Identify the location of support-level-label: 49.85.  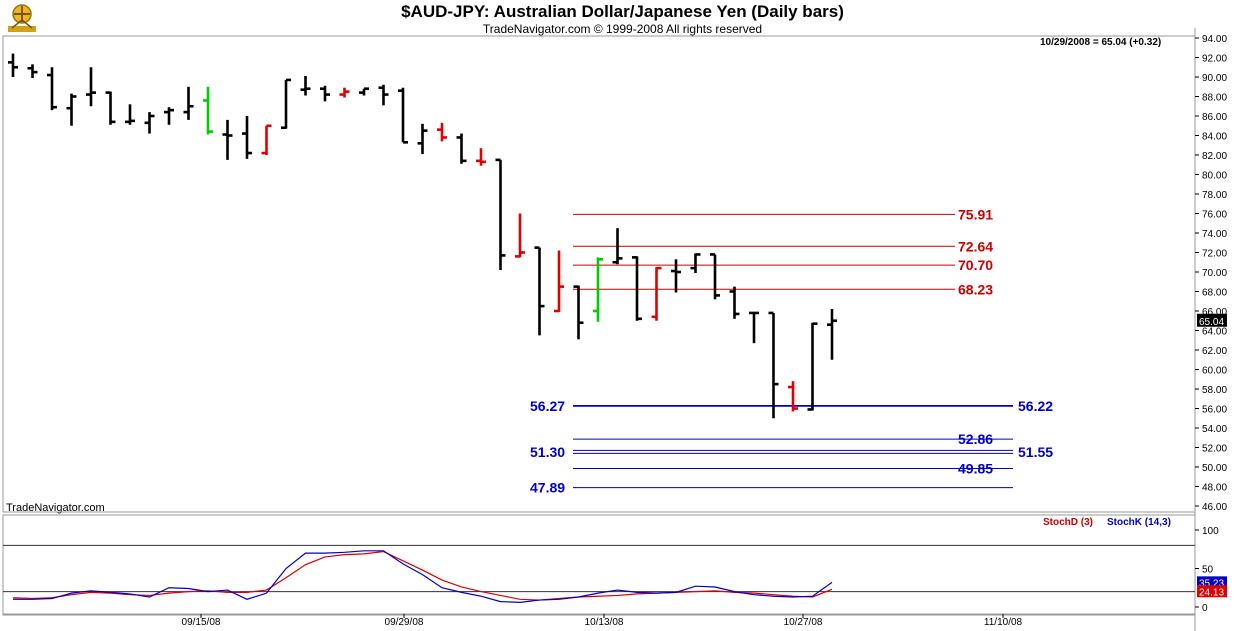
(975, 468).